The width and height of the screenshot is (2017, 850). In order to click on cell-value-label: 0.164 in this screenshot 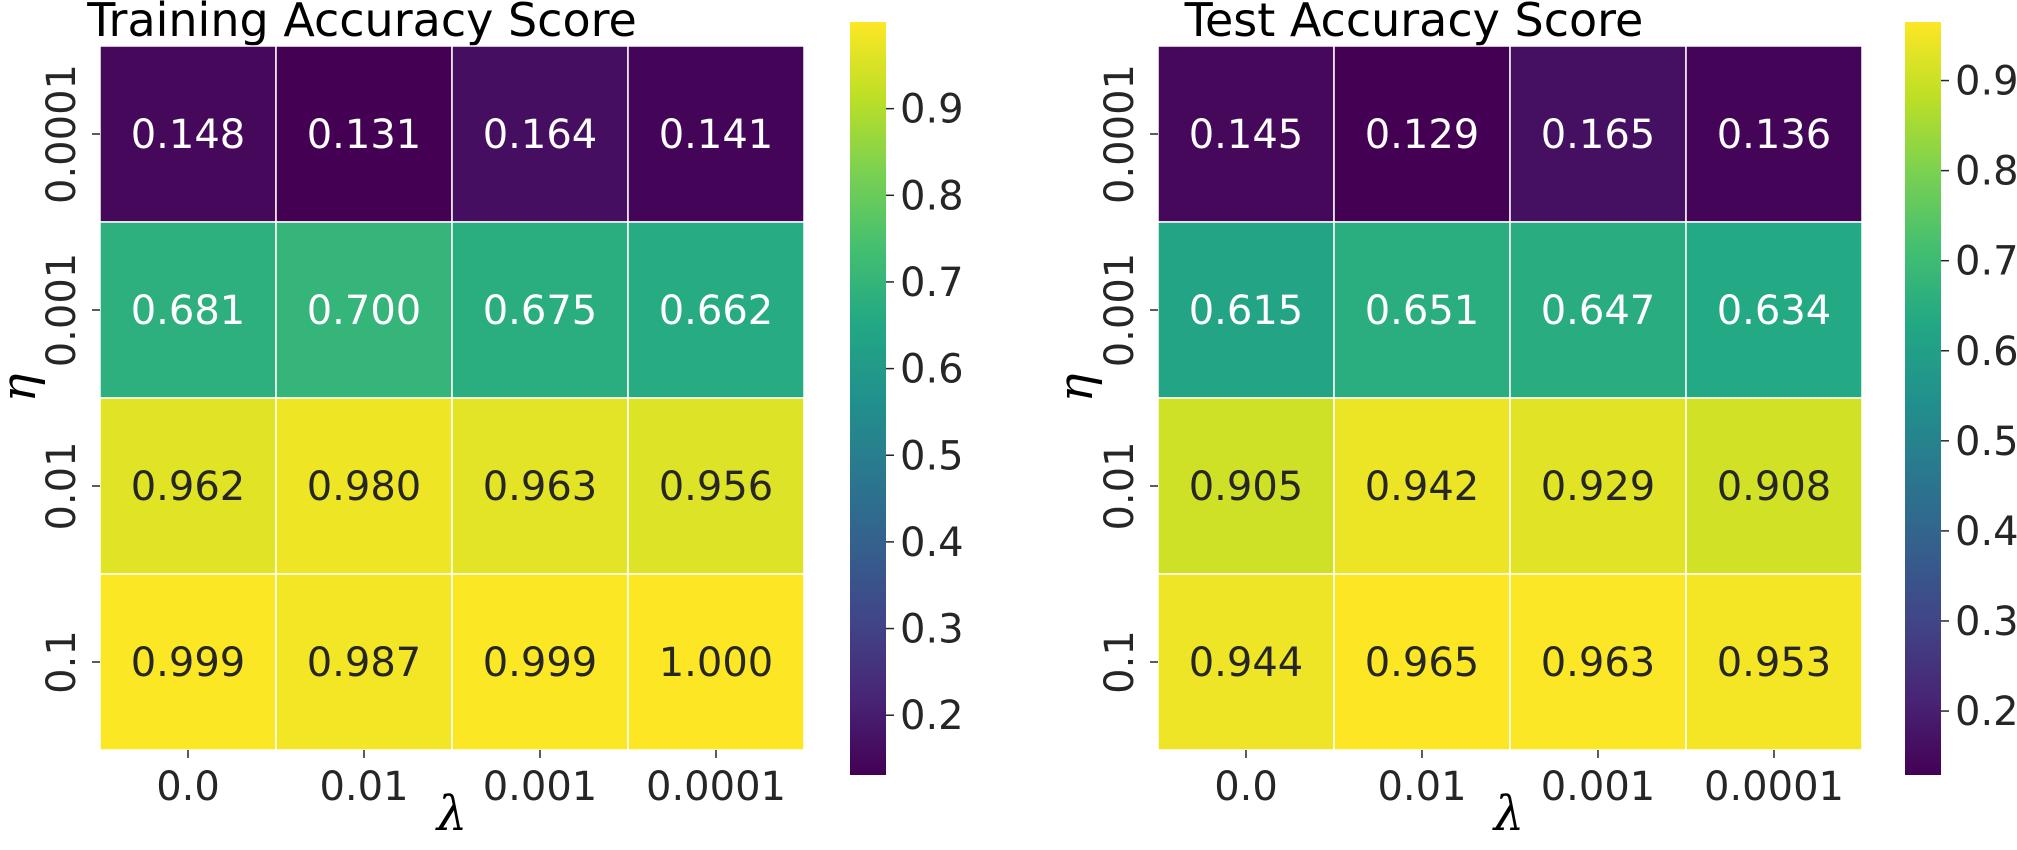, I will do `click(540, 135)`.